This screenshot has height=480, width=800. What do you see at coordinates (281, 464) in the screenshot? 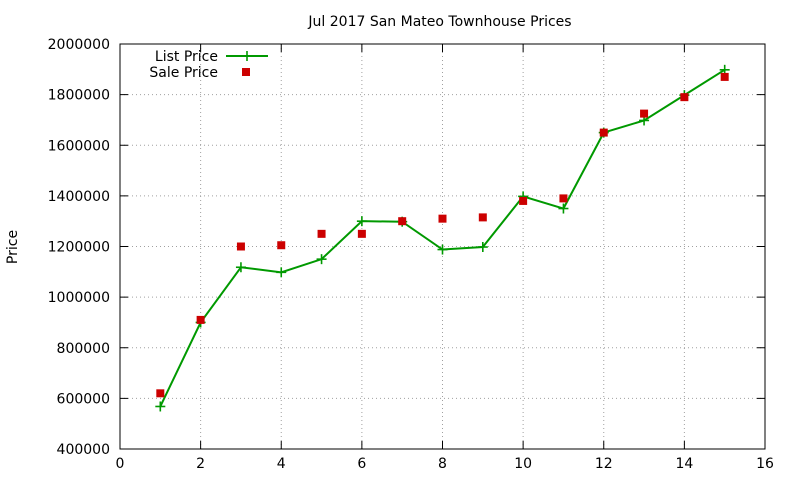
I see `x-tick-label: 4` at bounding box center [281, 464].